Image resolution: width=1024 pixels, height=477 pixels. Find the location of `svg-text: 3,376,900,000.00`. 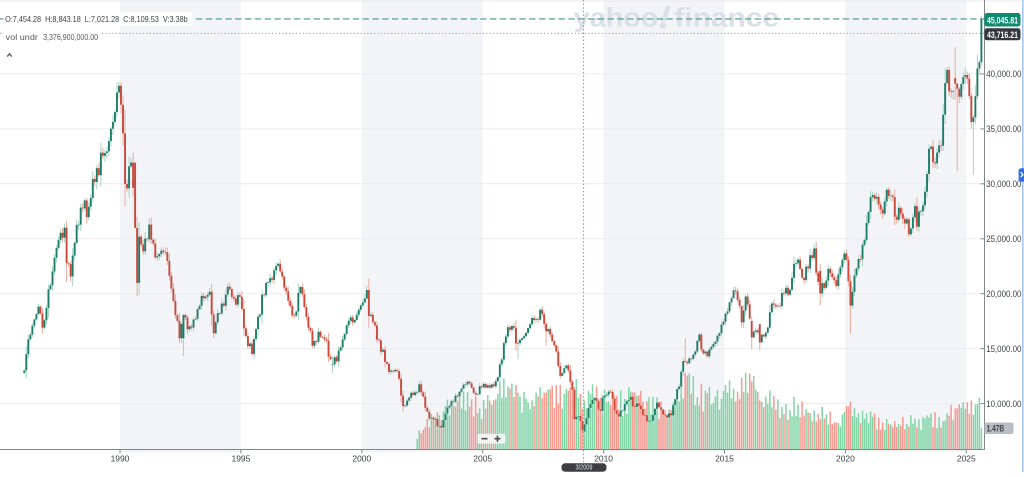

svg-text: 3,376,900,000.00 is located at coordinates (70, 37).